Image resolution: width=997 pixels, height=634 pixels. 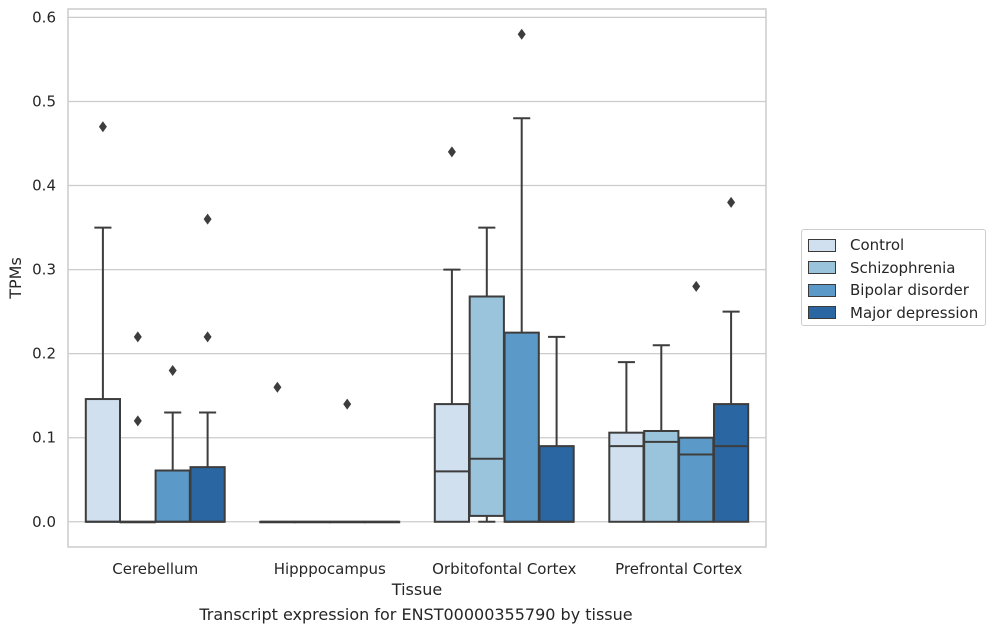 What do you see at coordinates (155, 569) in the screenshot?
I see `x-tick-label: Cerebellum` at bounding box center [155, 569].